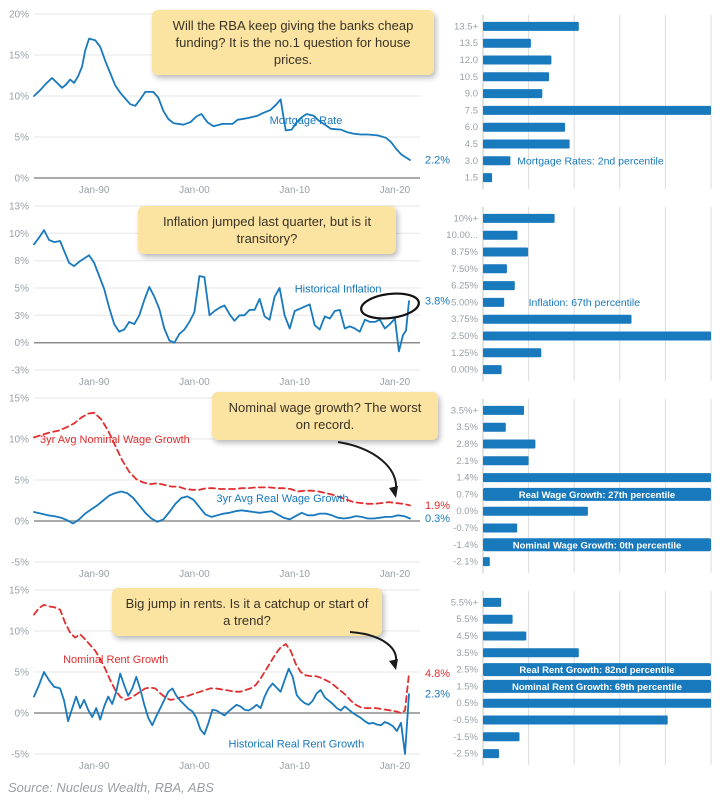  What do you see at coordinates (465, 720) in the screenshot?
I see `category-label: -0.5%` at bounding box center [465, 720].